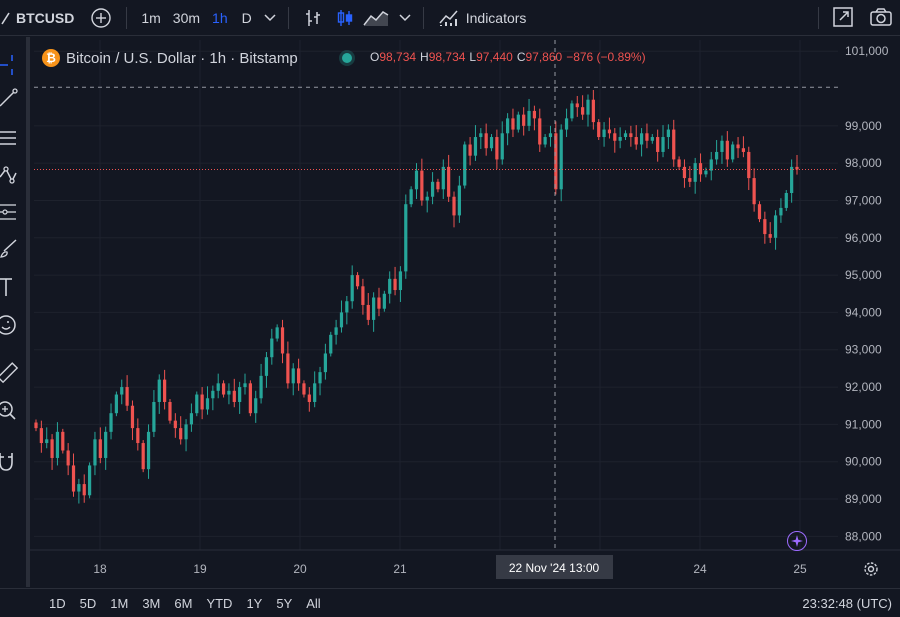 The height and width of the screenshot is (617, 900). What do you see at coordinates (12, 212) in the screenshot?
I see `fib-retracement-icon` at bounding box center [12, 212].